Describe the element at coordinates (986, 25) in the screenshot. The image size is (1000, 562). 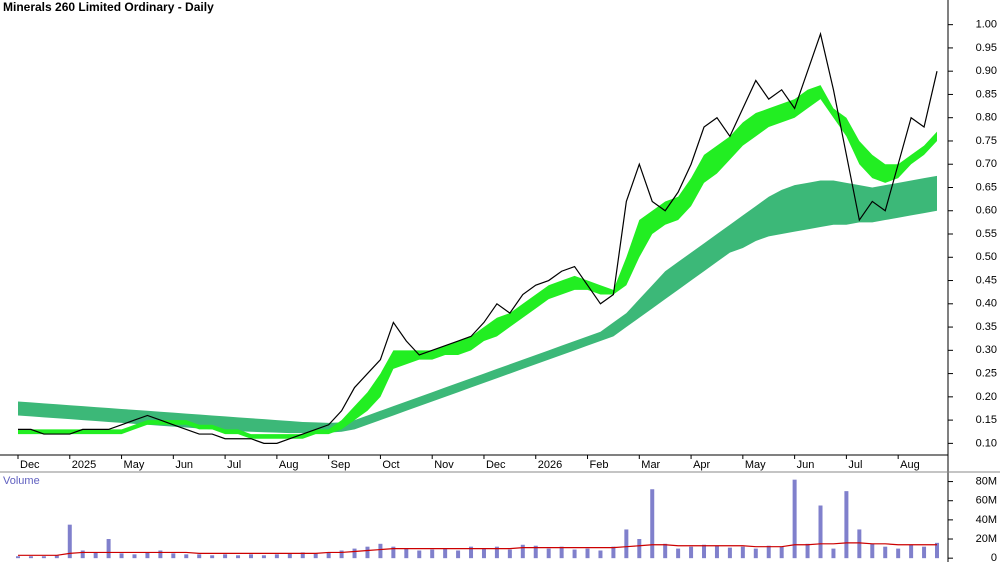
I see `y-tick-label: 1.00` at that location.